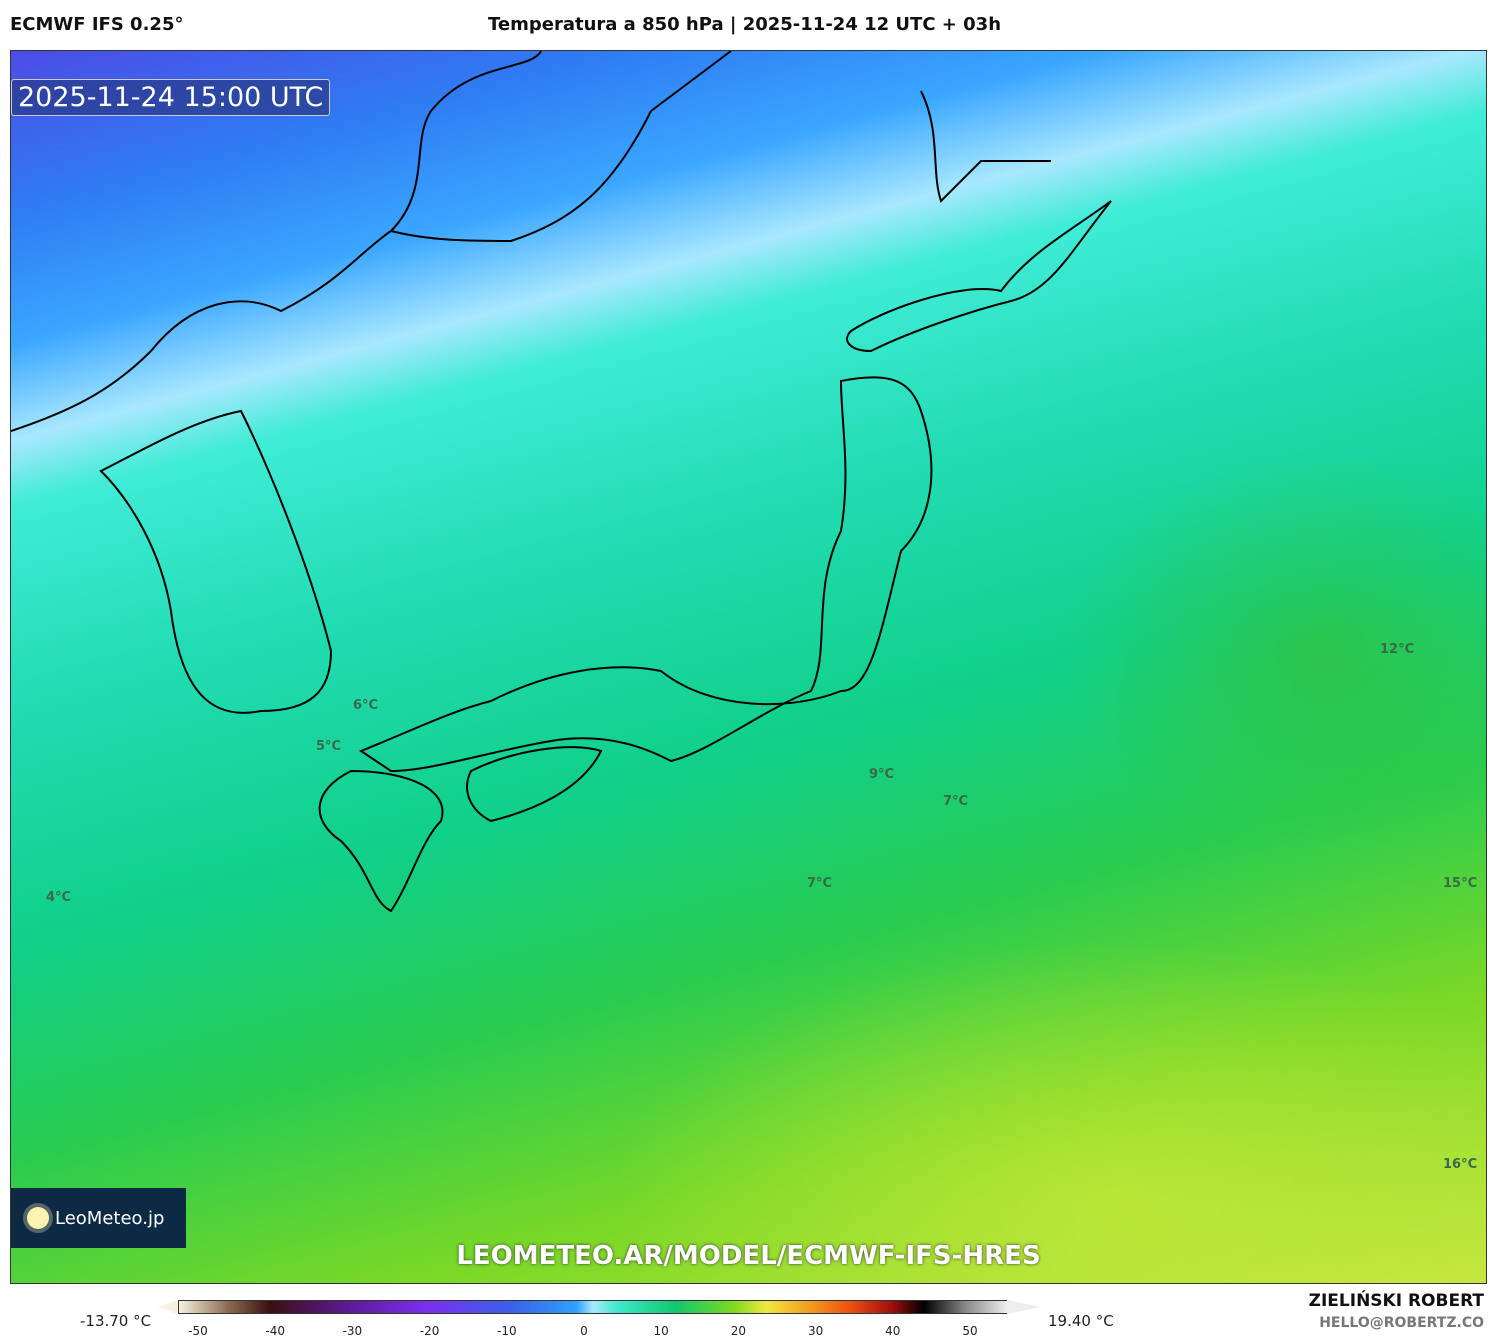  What do you see at coordinates (352, 1331) in the screenshot?
I see `colorbar-tick: -30` at bounding box center [352, 1331].